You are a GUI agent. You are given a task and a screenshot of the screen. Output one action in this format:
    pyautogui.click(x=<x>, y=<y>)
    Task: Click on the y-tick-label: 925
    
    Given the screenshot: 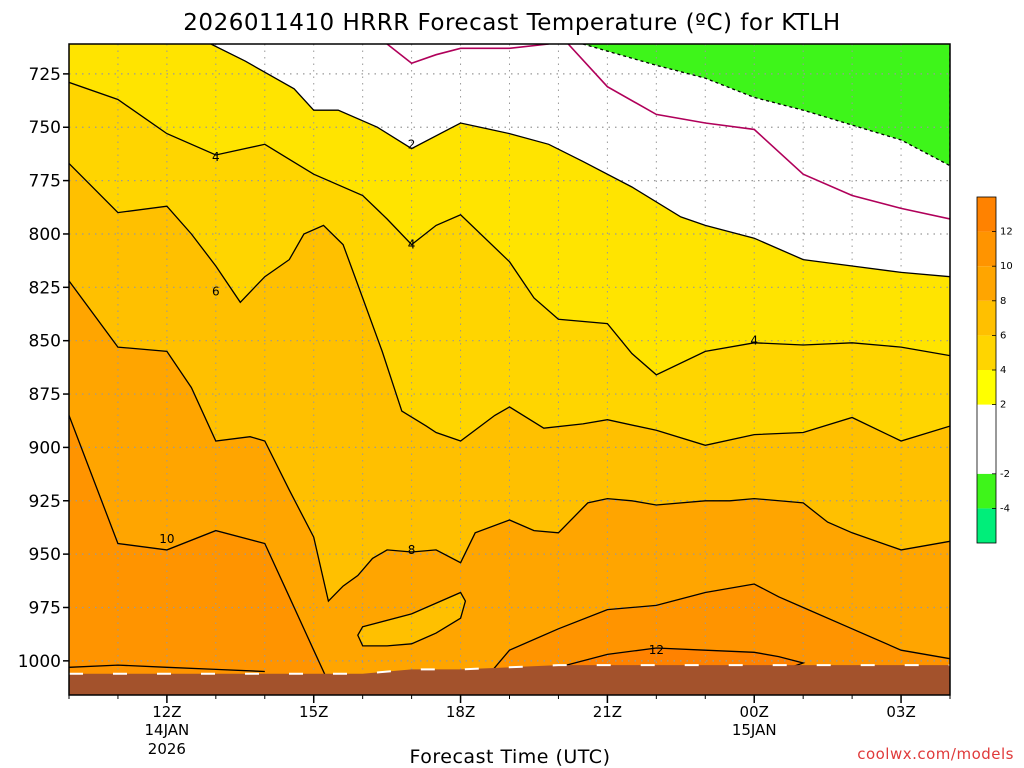 What is the action you would take?
    pyautogui.click(x=45, y=502)
    